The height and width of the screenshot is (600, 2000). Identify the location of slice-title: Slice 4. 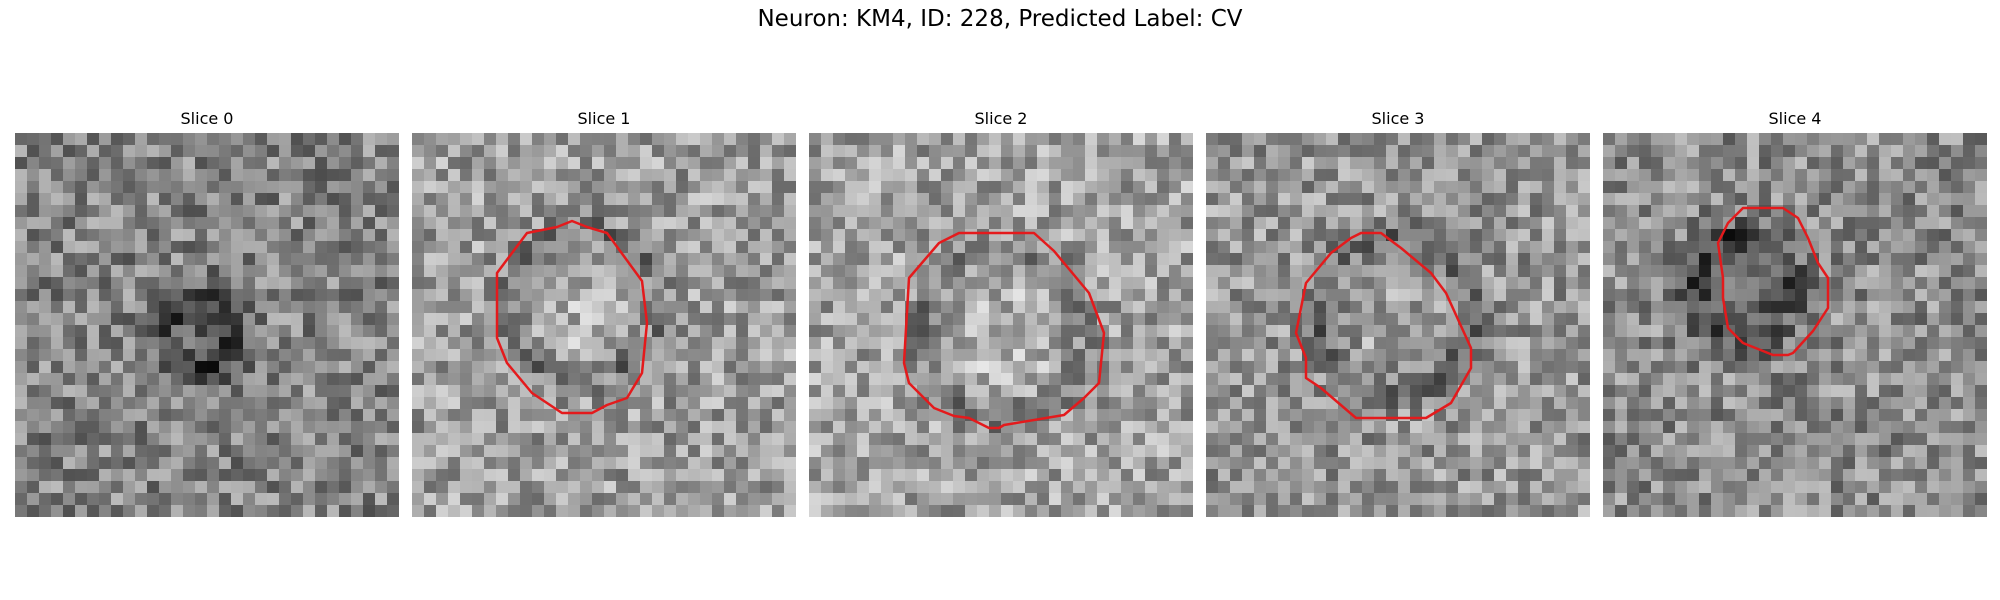
(1795, 118).